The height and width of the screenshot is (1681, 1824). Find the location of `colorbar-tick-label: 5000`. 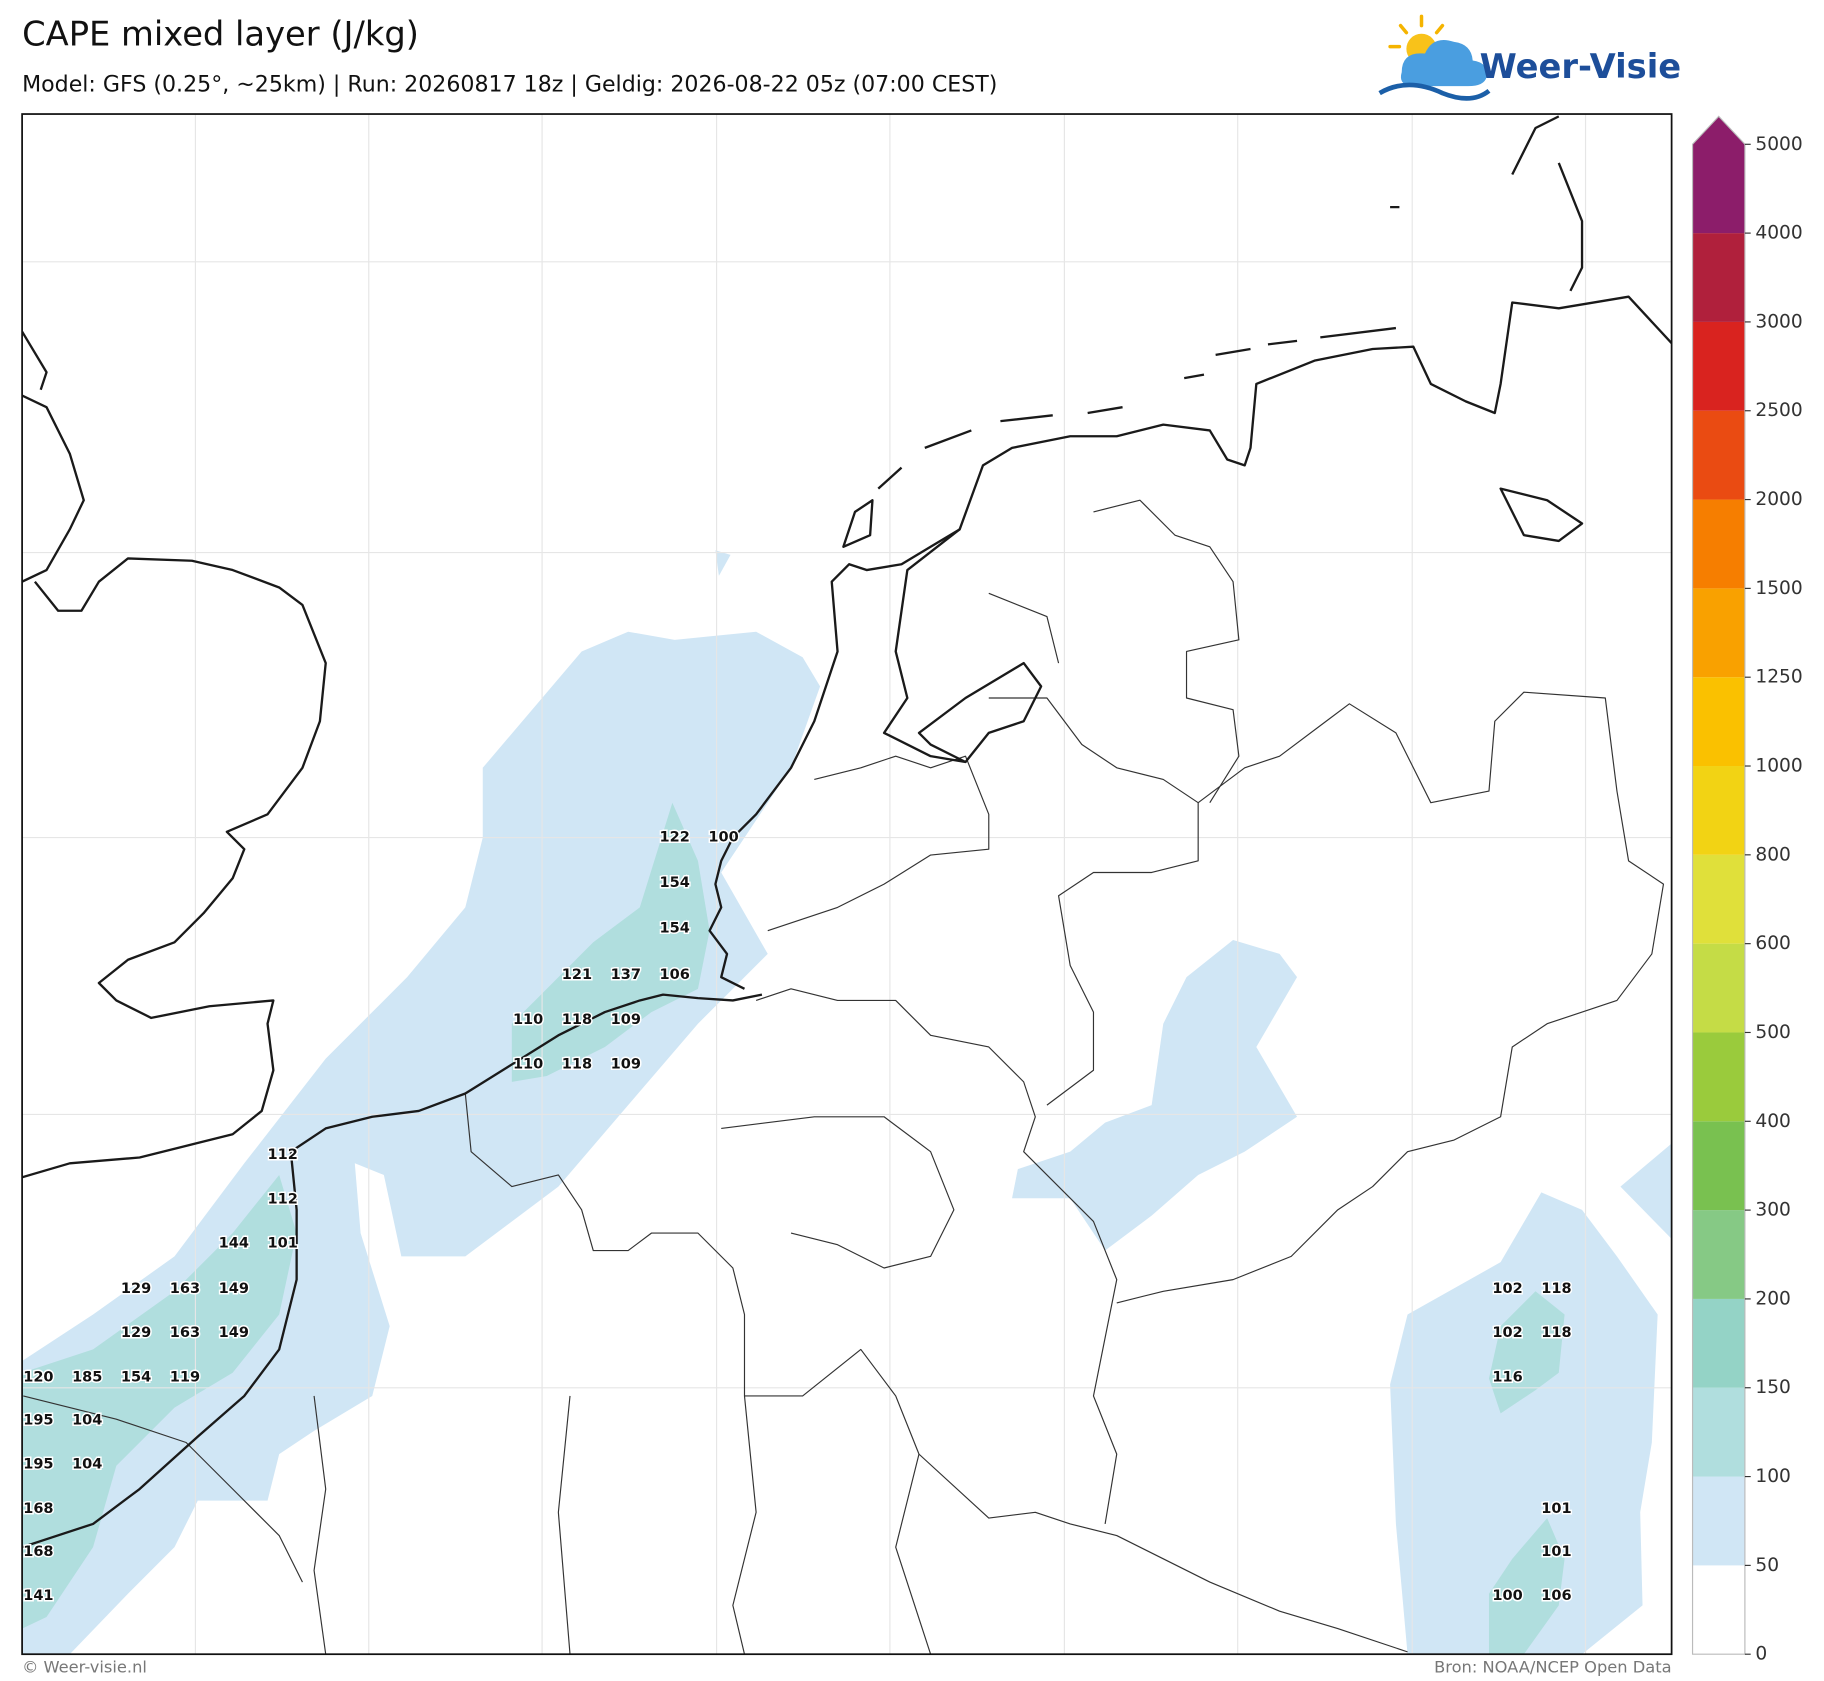

colorbar-tick-label: 5000 is located at coordinates (1778, 144).